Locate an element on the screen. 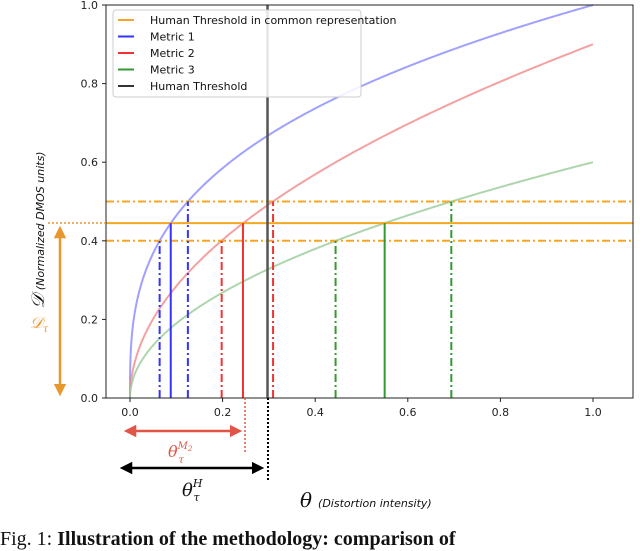 This screenshot has width=640, height=551. caption-prefix: Fig. 1: is located at coordinates (29, 539).